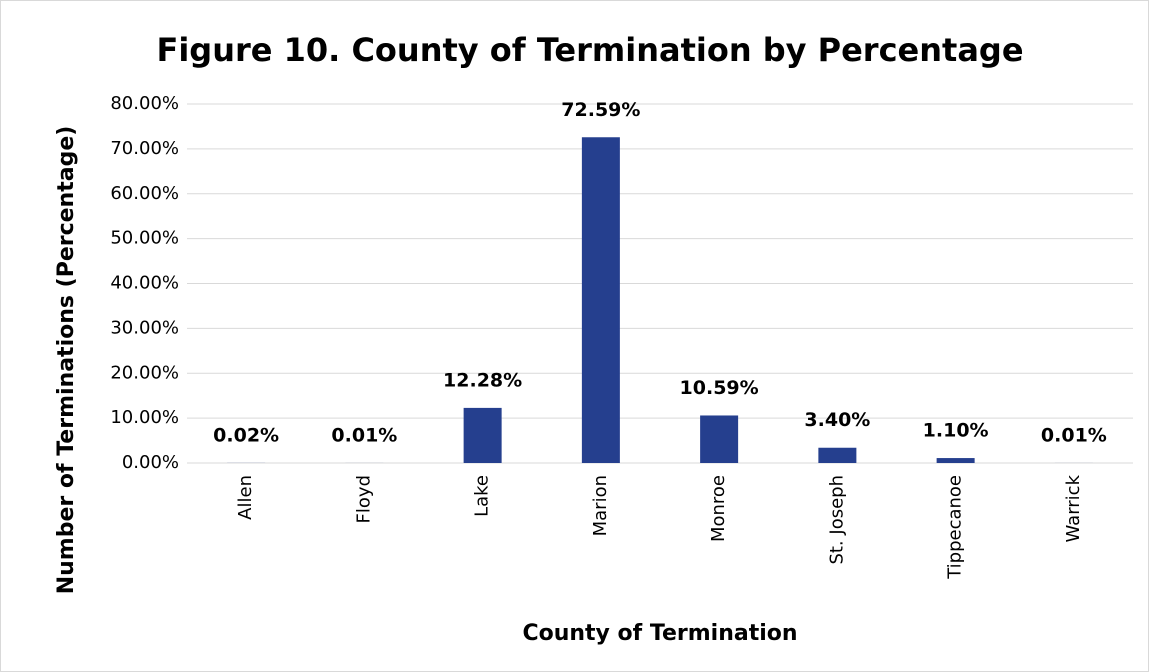 Image resolution: width=1149 pixels, height=672 pixels. I want to click on x-tick-label: Tippecanoe, so click(955, 527).